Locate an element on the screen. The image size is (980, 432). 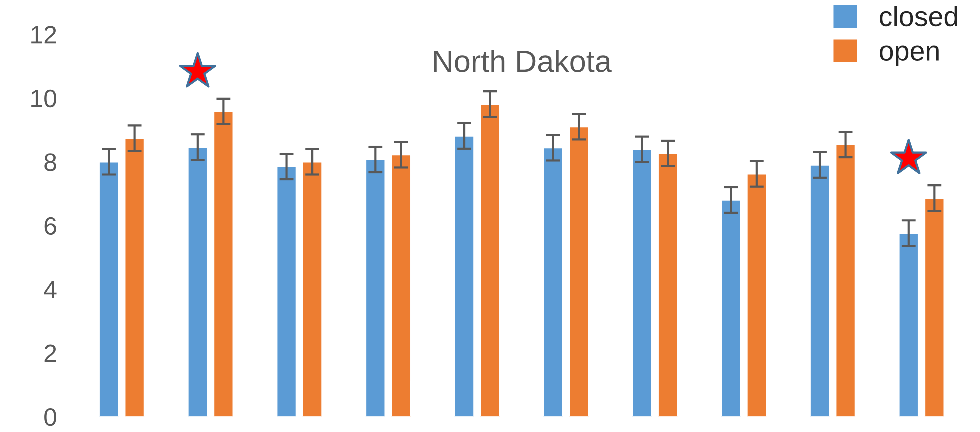
y-tick-label: 2 is located at coordinates (50, 353).